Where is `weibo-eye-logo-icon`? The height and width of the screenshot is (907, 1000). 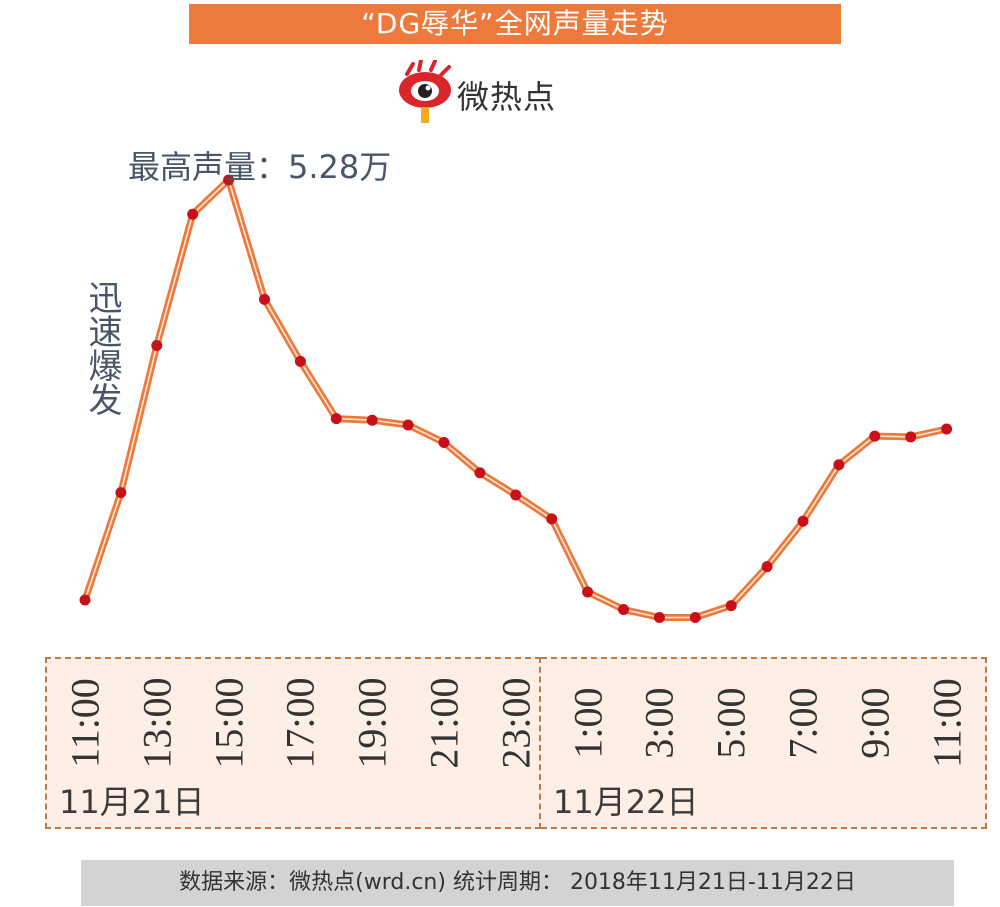 weibo-eye-logo-icon is located at coordinates (425, 91).